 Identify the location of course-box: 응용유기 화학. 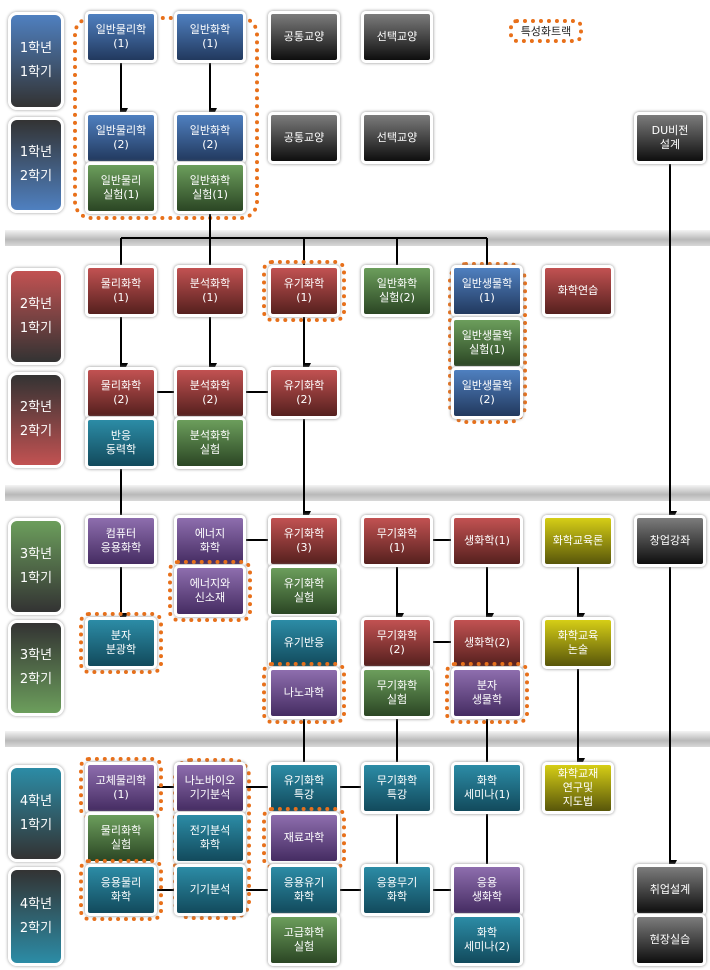
(304, 890).